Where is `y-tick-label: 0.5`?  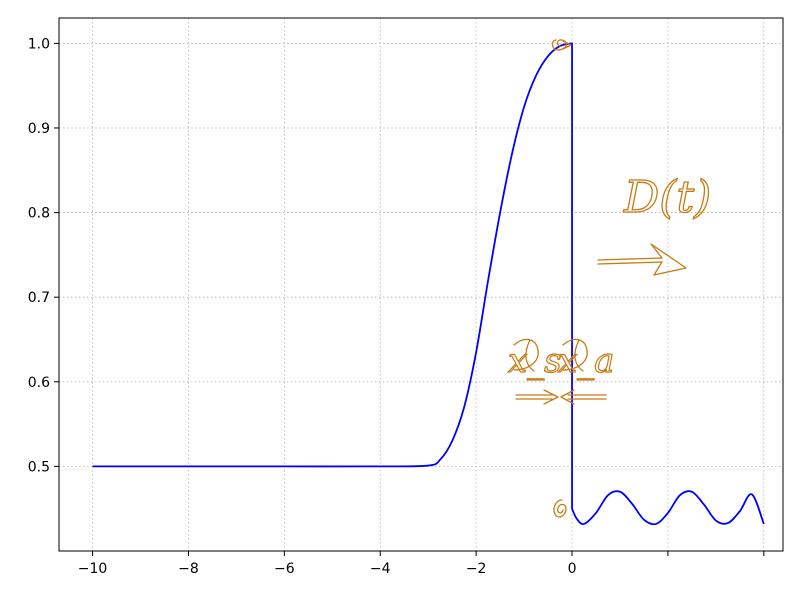
y-tick-label: 0.5 is located at coordinates (39, 467).